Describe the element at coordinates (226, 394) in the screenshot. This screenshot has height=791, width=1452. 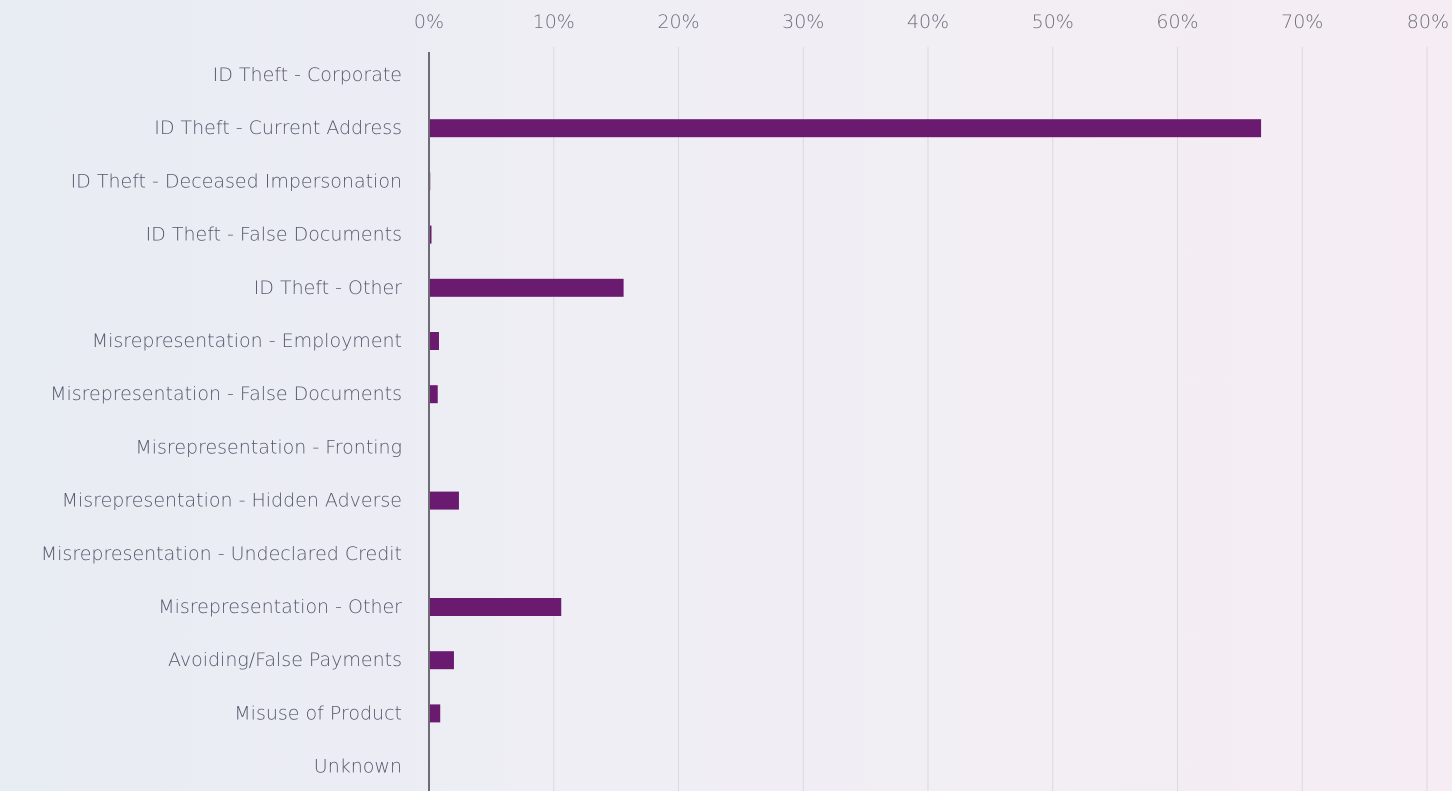
I see `category-label: Misrepresentation - False Documents` at that location.